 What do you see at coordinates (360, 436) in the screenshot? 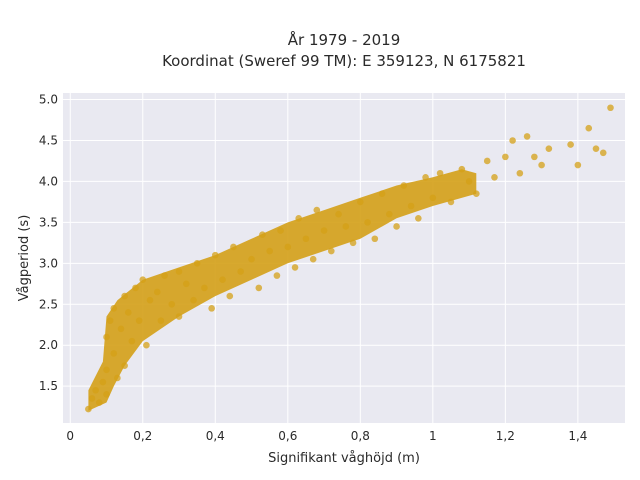
I see `x-tick-label: 0,8` at bounding box center [360, 436].